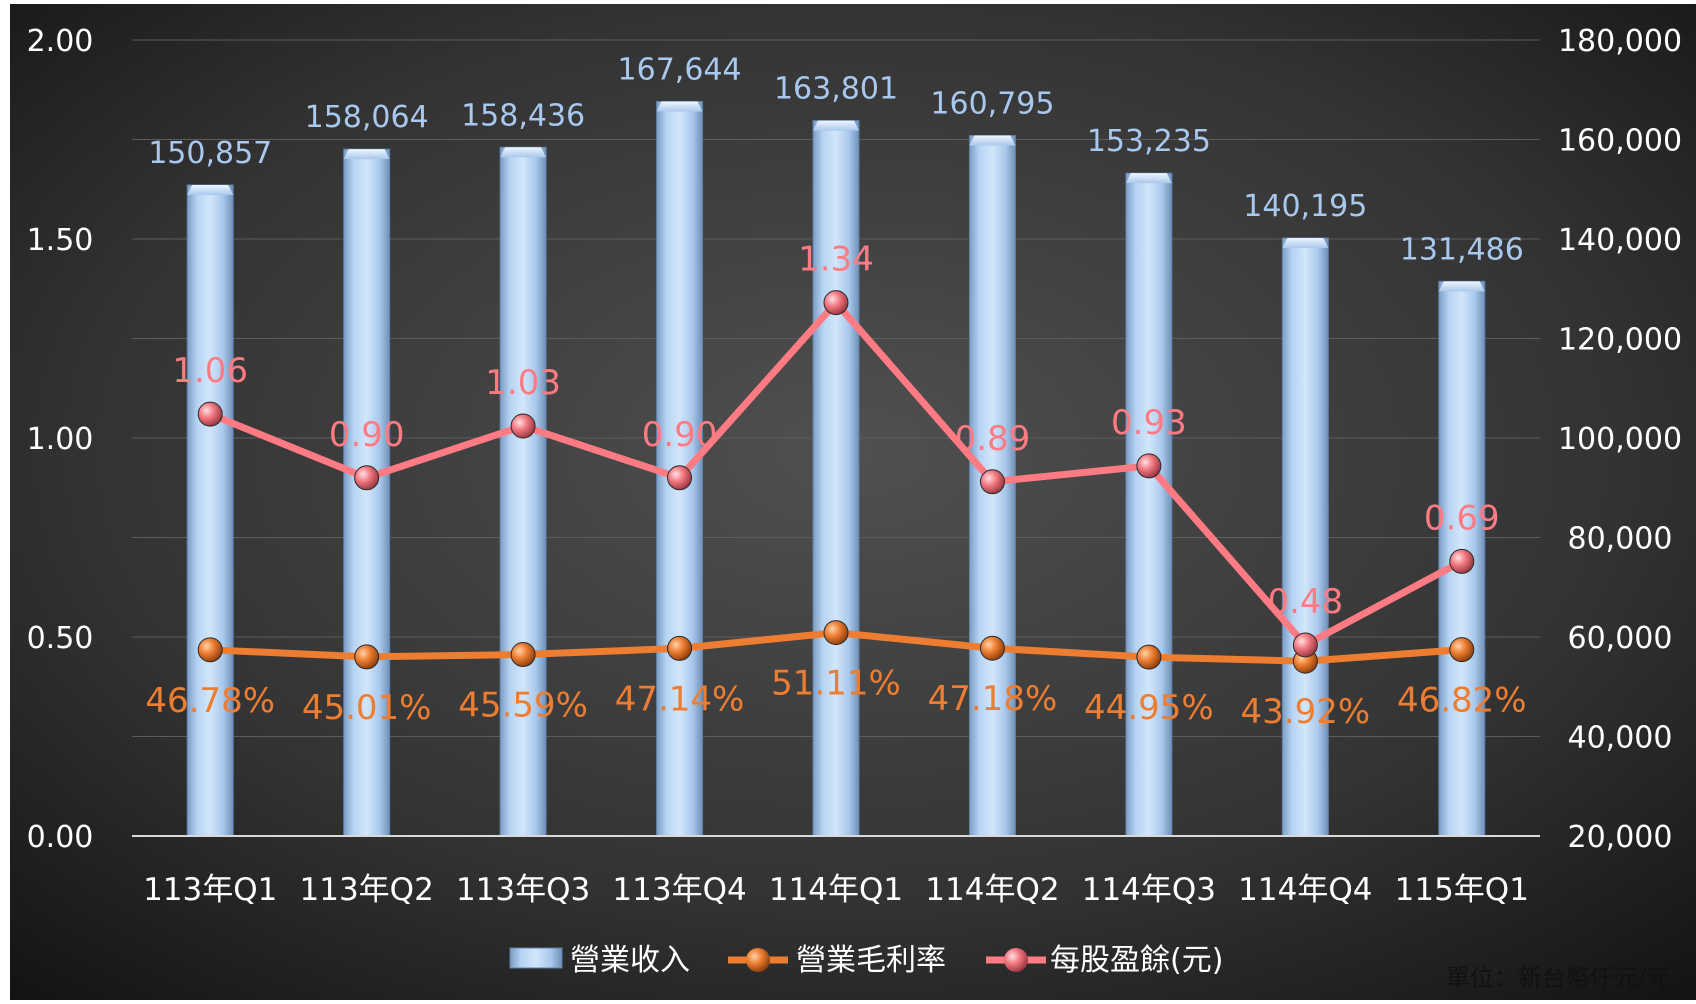 Image resolution: width=1696 pixels, height=1004 pixels. What do you see at coordinates (1557, 978) in the screenshot?
I see `unit-note: 單位：新台幣仟元/元` at bounding box center [1557, 978].